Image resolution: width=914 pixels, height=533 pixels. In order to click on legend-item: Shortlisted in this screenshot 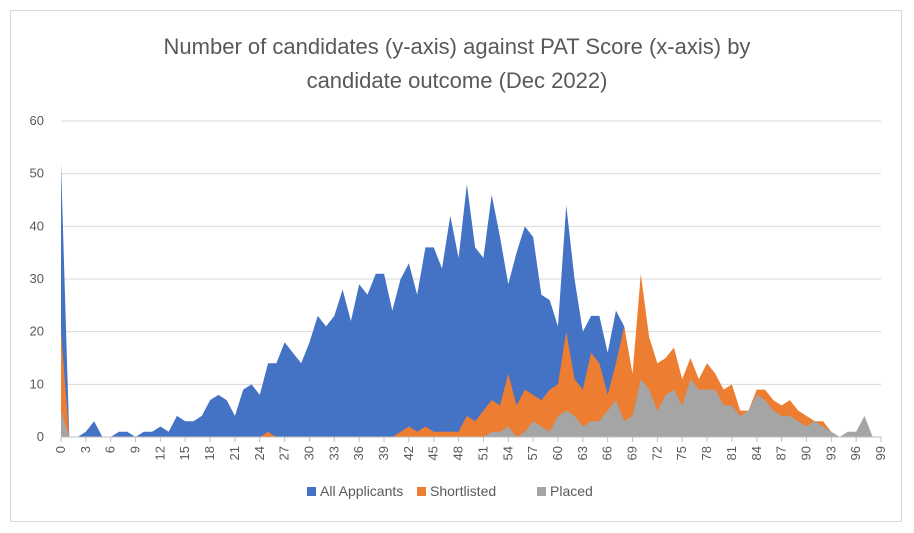, I will do `click(456, 491)`.